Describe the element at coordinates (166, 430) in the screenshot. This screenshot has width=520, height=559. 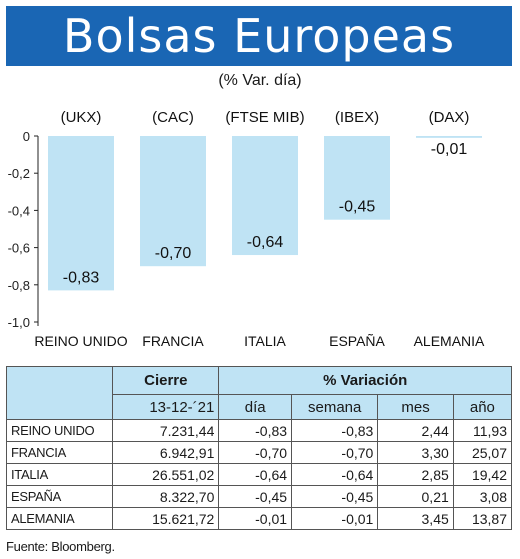
I see `cell-cierre: 7.231,44` at that location.